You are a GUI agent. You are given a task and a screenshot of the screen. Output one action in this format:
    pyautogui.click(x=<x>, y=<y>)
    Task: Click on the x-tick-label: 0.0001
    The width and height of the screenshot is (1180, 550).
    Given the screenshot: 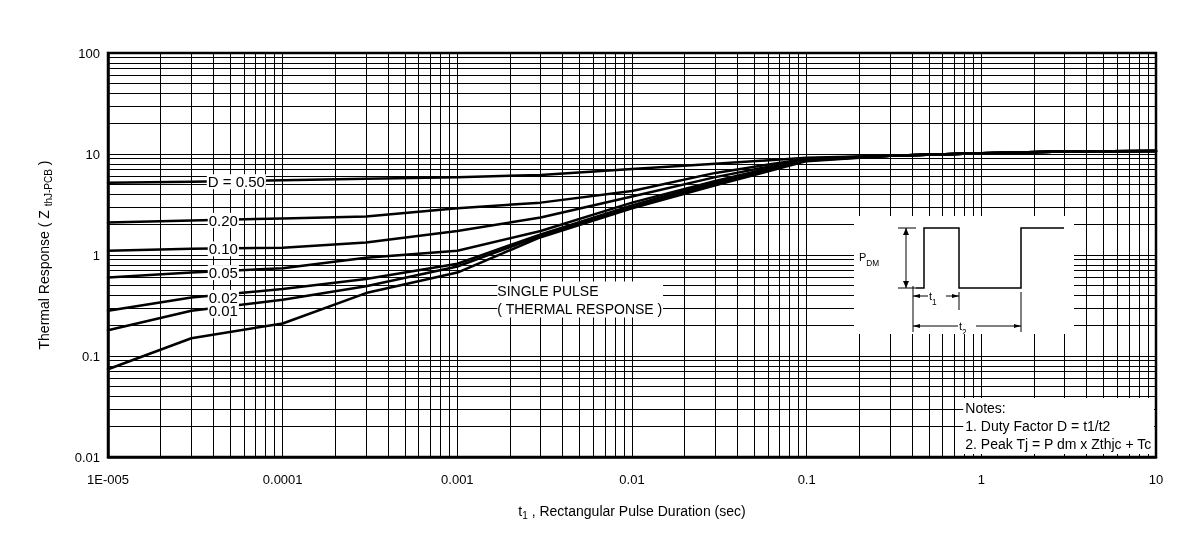 What is the action you would take?
    pyautogui.click(x=282, y=479)
    